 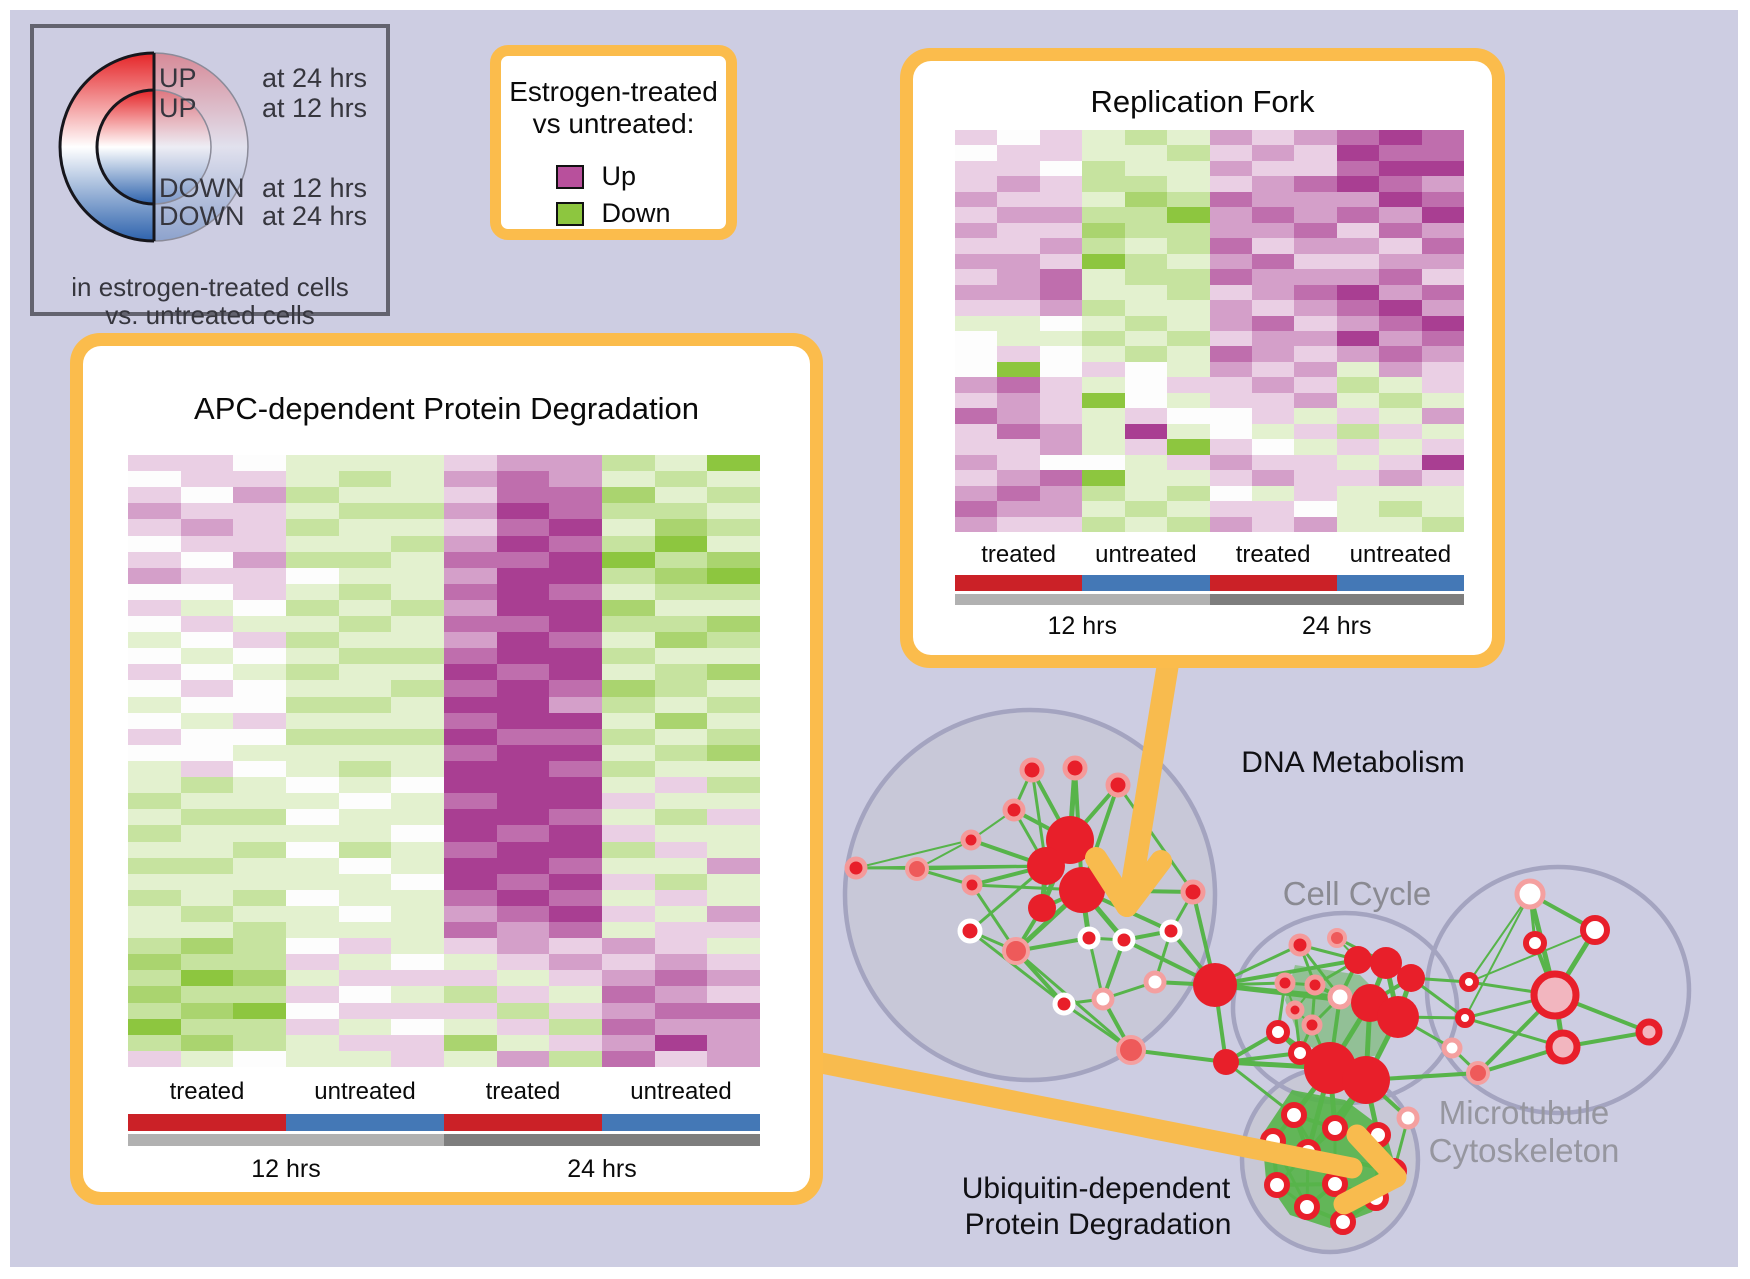 I want to click on estrogen-legend-title-line2: vs untreated:, so click(x=613, y=123).